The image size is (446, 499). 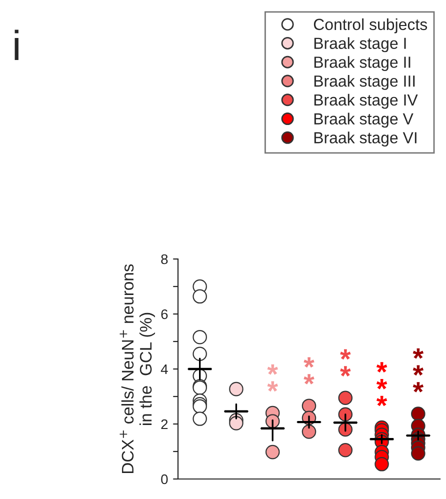 What do you see at coordinates (360, 44) in the screenshot?
I see `legend-label: Braak stage I` at bounding box center [360, 44].